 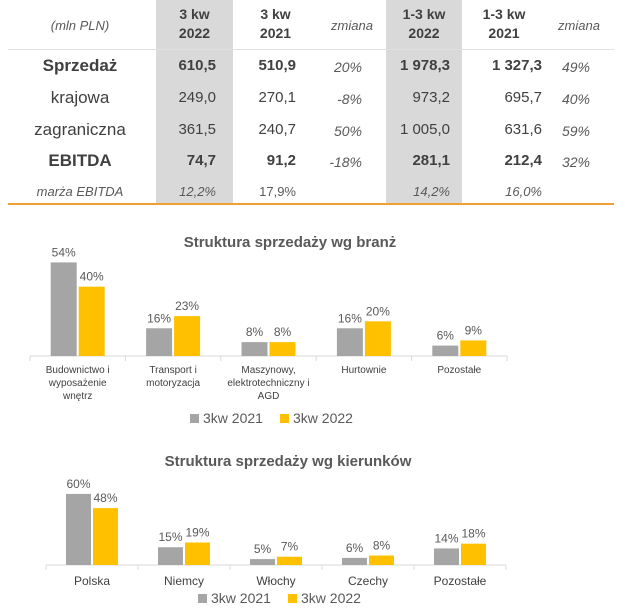 I want to click on chart-title: Struktura sprzedaży wg branż, so click(x=290, y=242).